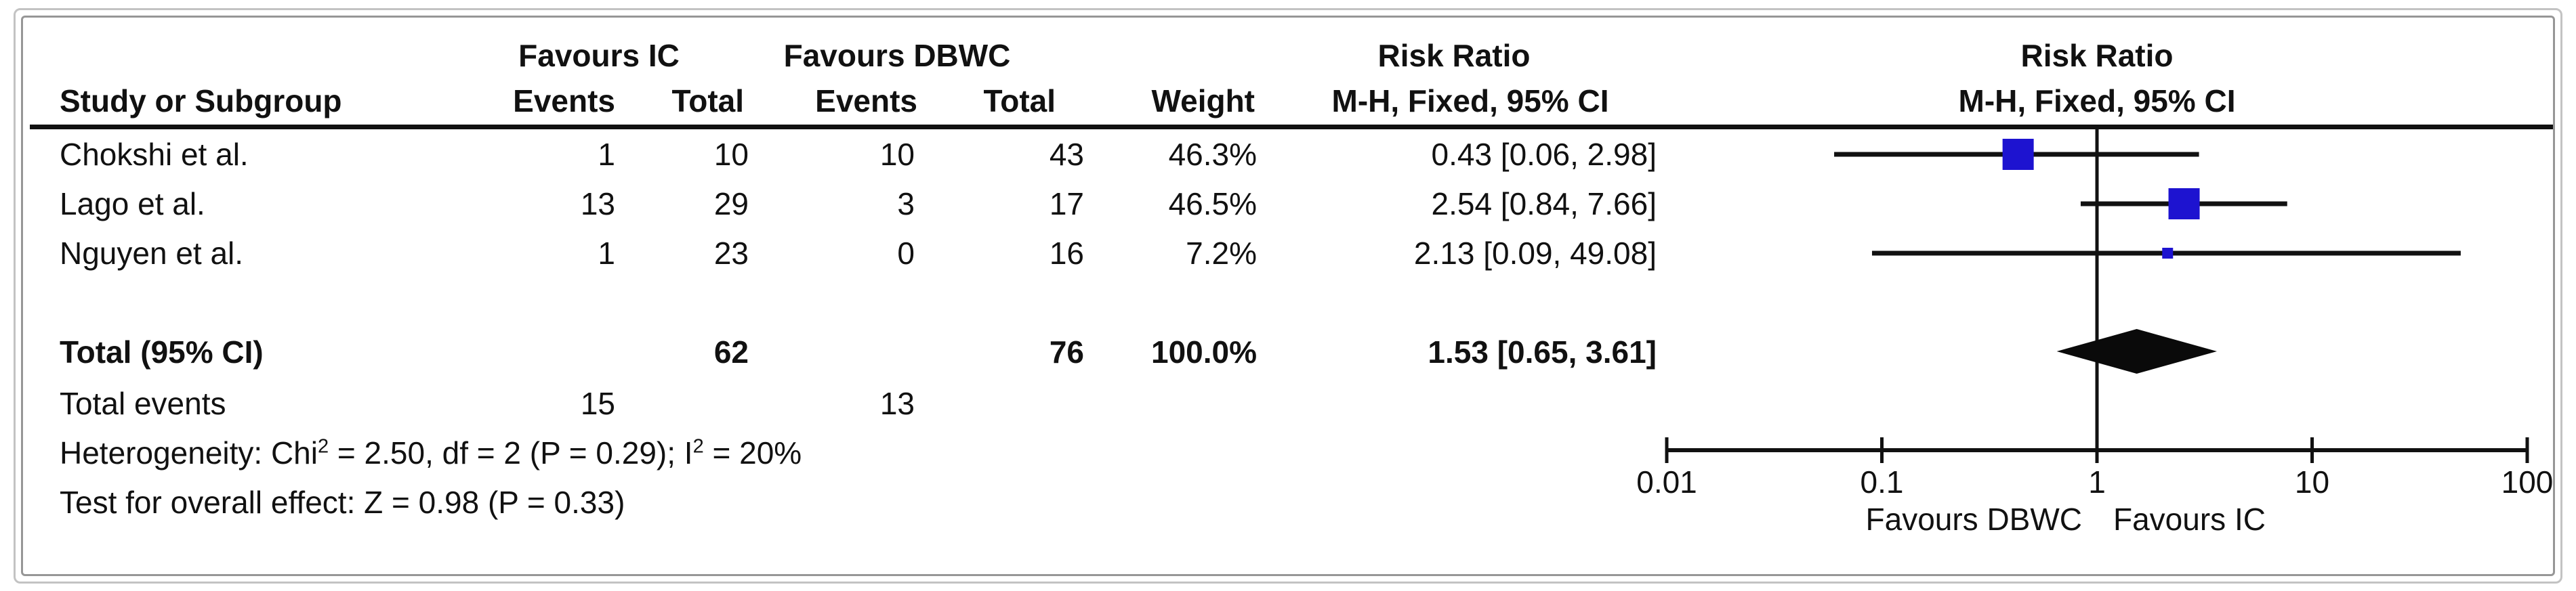  I want to click on total-diamond, so click(2137, 352).